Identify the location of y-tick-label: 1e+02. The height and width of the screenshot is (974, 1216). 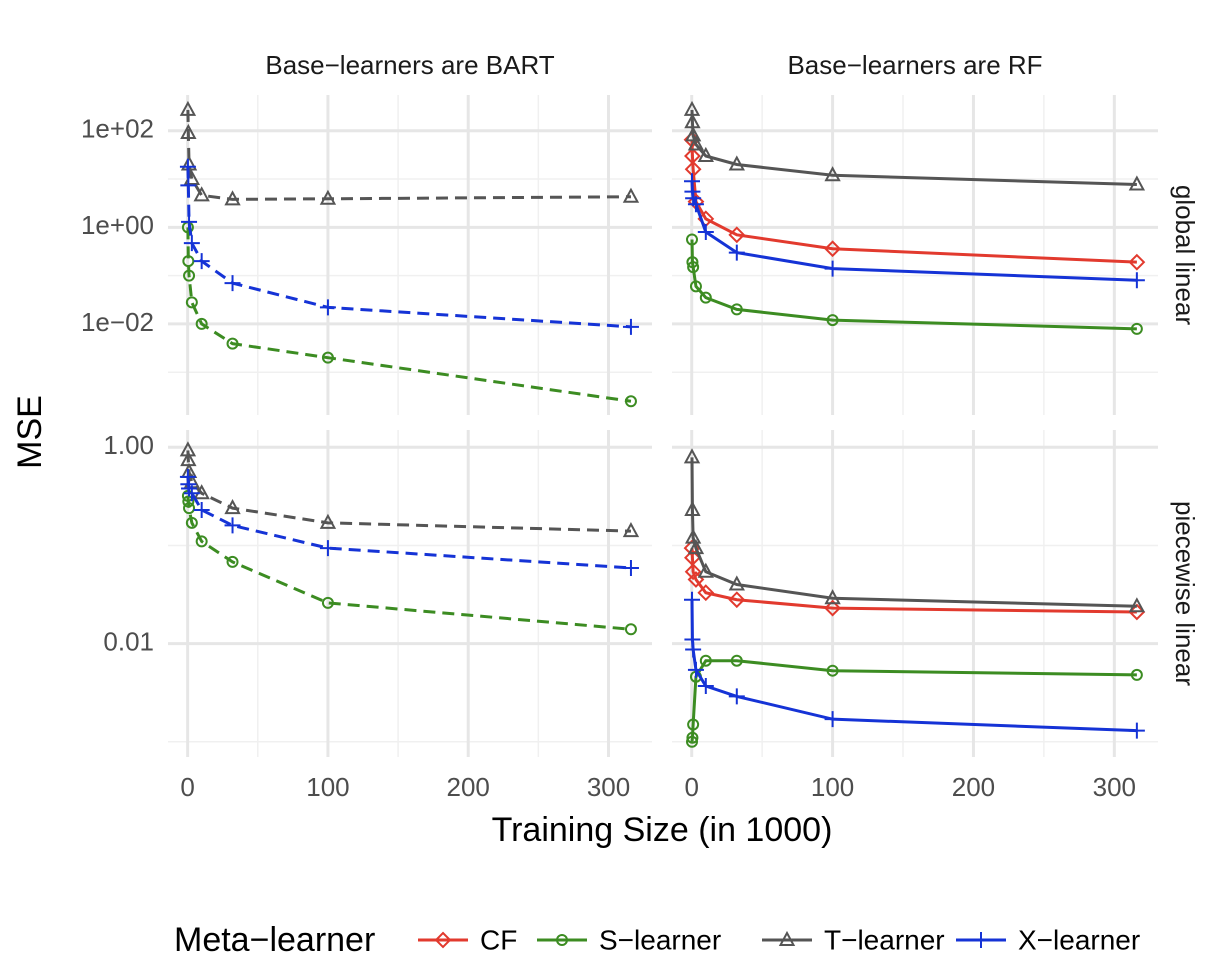
(117, 129).